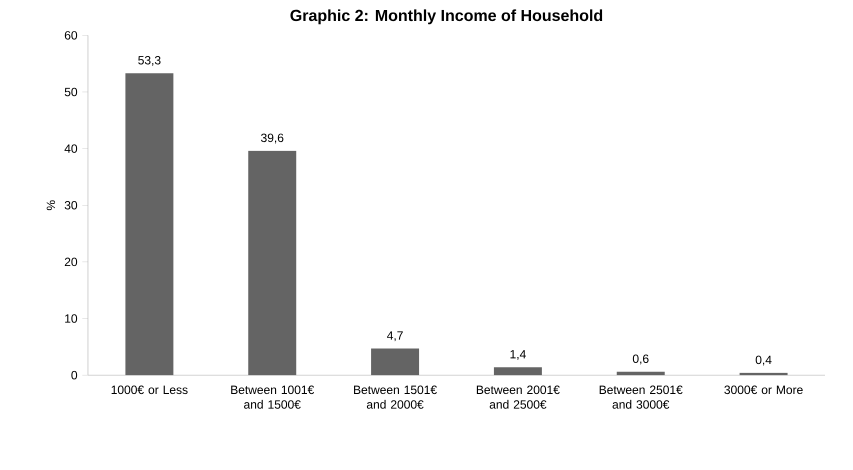 The image size is (853, 470). Describe the element at coordinates (51, 205) in the screenshot. I see `y-axis-title: %` at that location.